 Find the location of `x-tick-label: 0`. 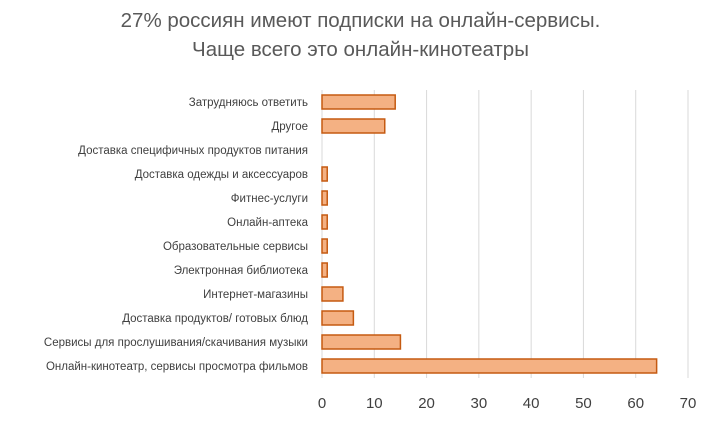

x-tick-label: 0 is located at coordinates (322, 403).